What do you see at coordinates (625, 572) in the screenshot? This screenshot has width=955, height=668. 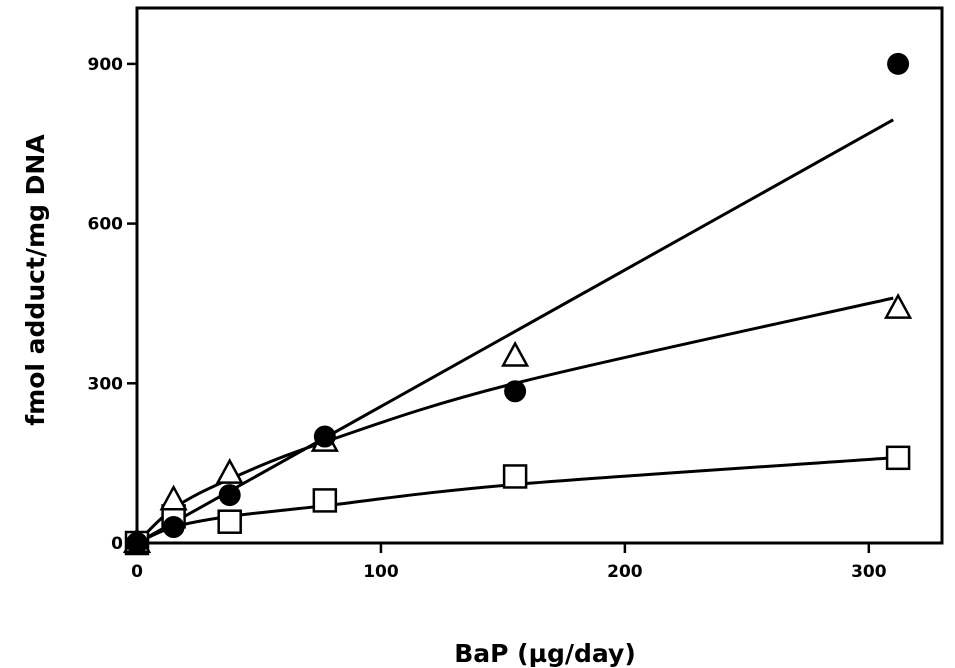 I see `x-tick-label: 200` at bounding box center [625, 572].